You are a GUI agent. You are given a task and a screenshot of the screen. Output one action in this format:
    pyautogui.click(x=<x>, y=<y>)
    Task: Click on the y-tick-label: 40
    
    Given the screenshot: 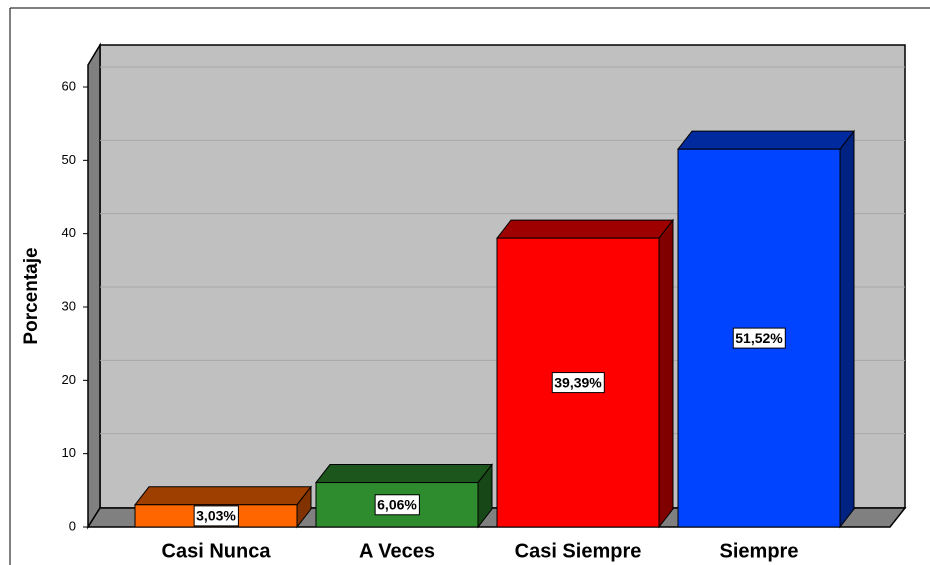 What is the action you would take?
    pyautogui.click(x=69, y=232)
    